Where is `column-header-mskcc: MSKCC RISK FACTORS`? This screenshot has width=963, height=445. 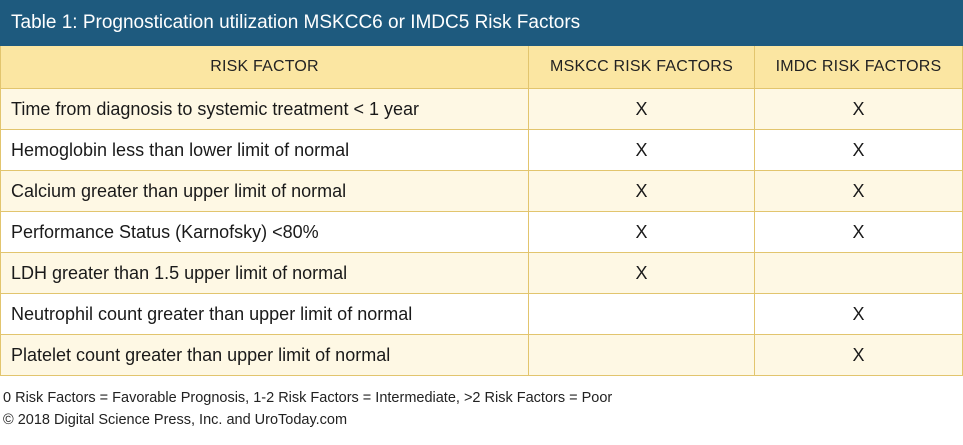
column-header-mskcc: MSKCC RISK FACTORS is located at coordinates (641, 67).